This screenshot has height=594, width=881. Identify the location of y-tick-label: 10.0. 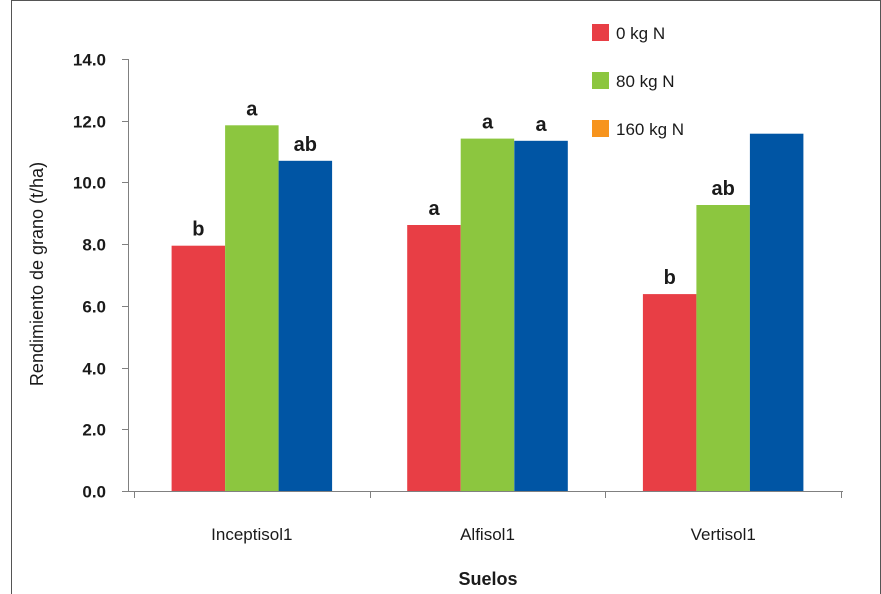
(89, 183).